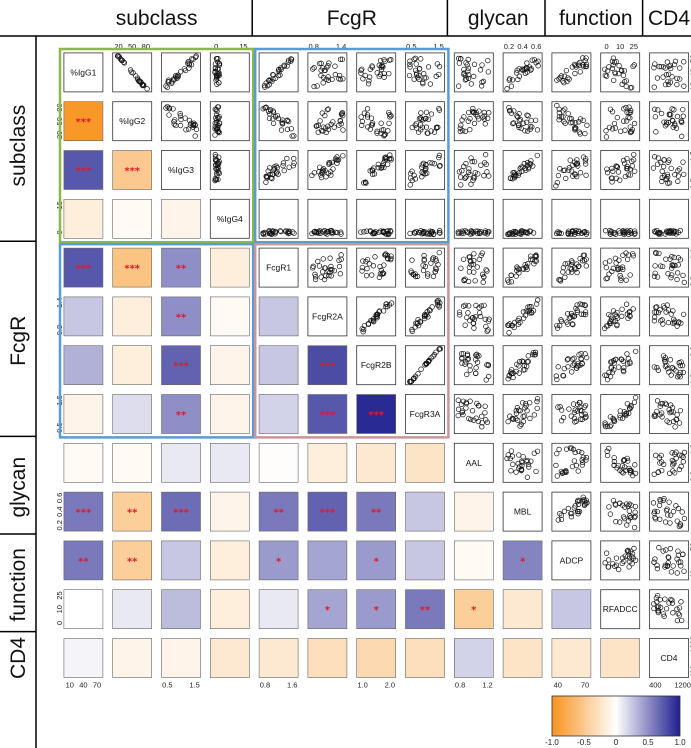  I want to click on x-tick-label-top: 1.5, so click(438, 46).